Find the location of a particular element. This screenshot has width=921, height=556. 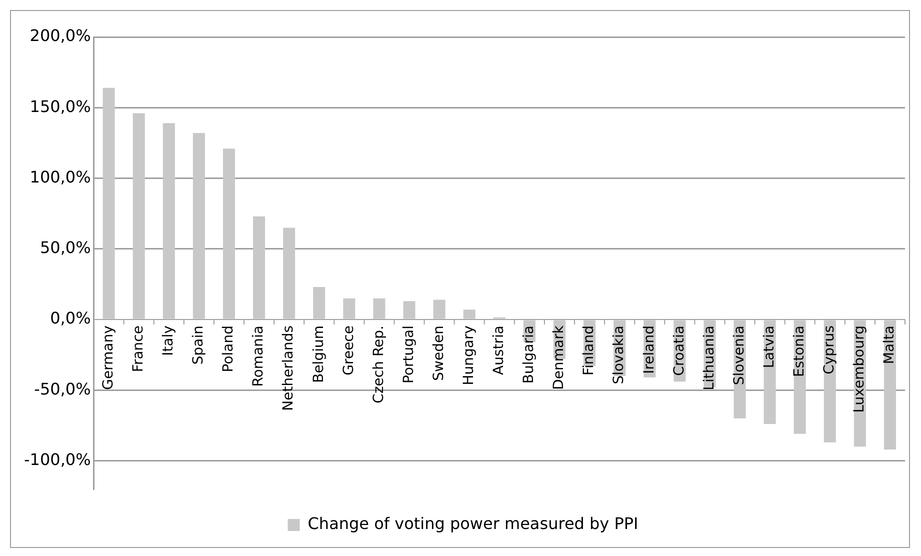

y-tick-label: -50,0% is located at coordinates (62, 388).